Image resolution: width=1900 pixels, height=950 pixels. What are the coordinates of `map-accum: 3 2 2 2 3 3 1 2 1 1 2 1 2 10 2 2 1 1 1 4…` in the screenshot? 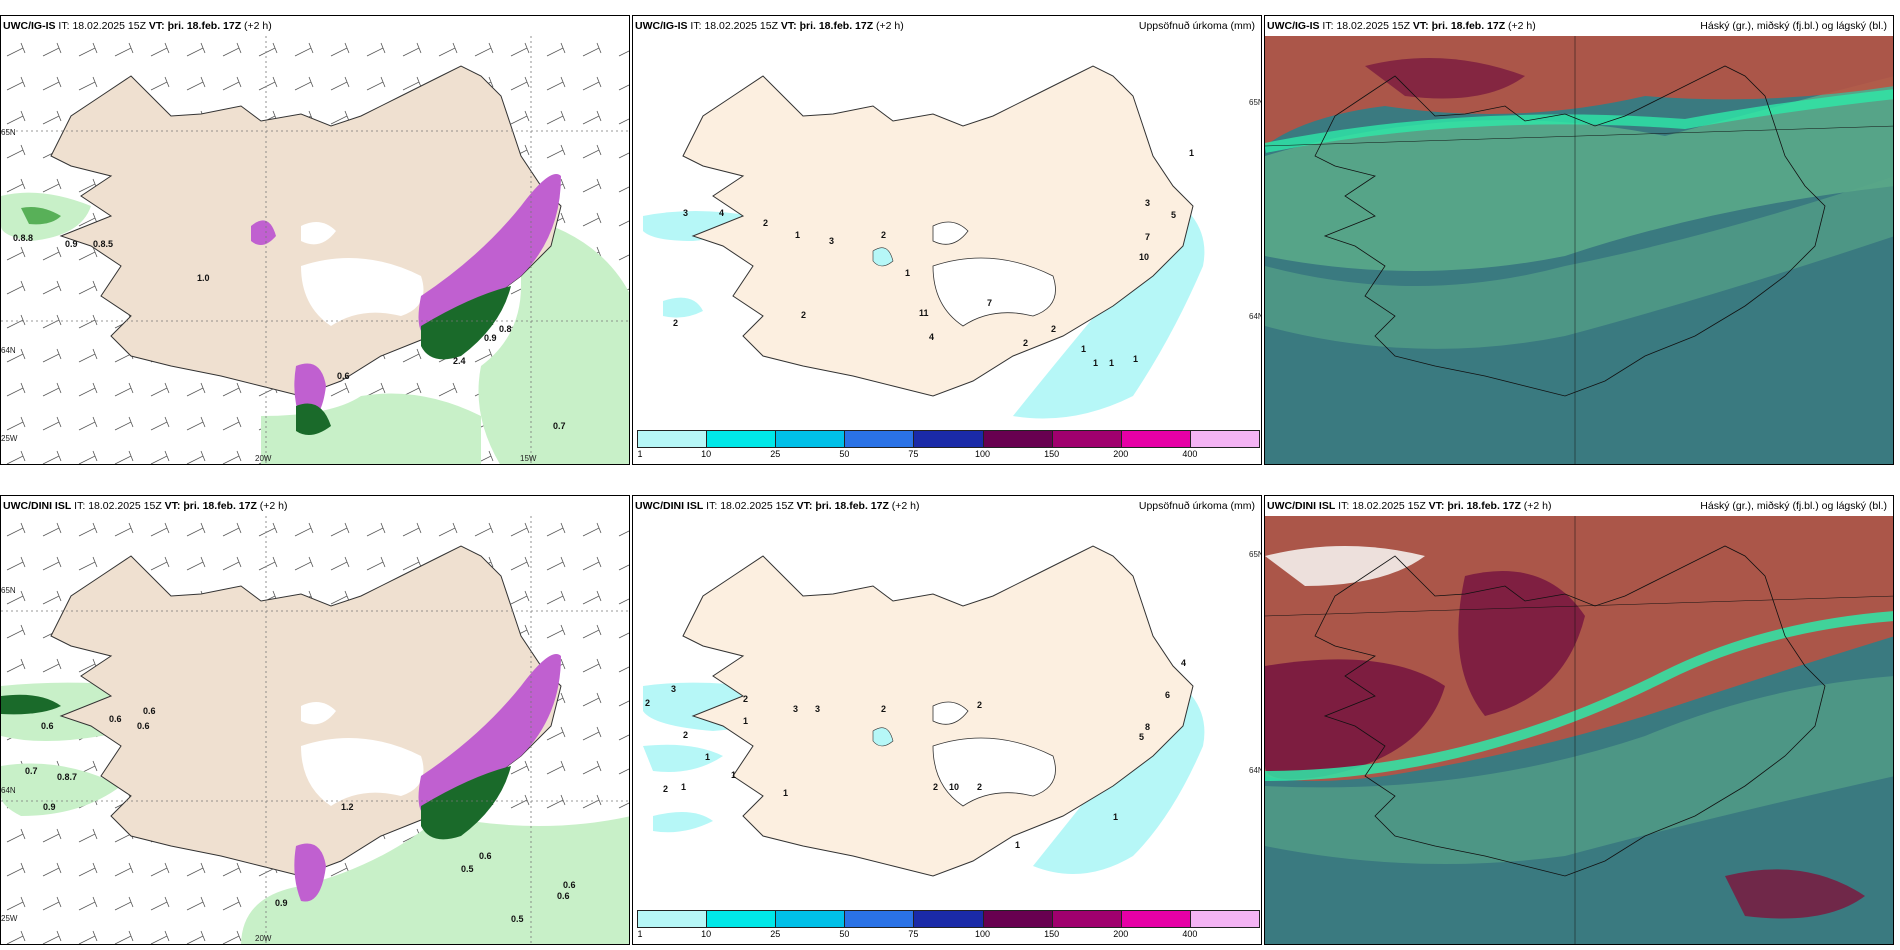 It's located at (947, 730).